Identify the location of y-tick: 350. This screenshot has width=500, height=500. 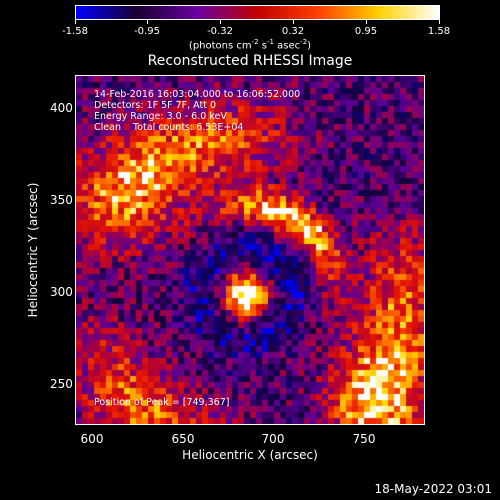
(61, 200).